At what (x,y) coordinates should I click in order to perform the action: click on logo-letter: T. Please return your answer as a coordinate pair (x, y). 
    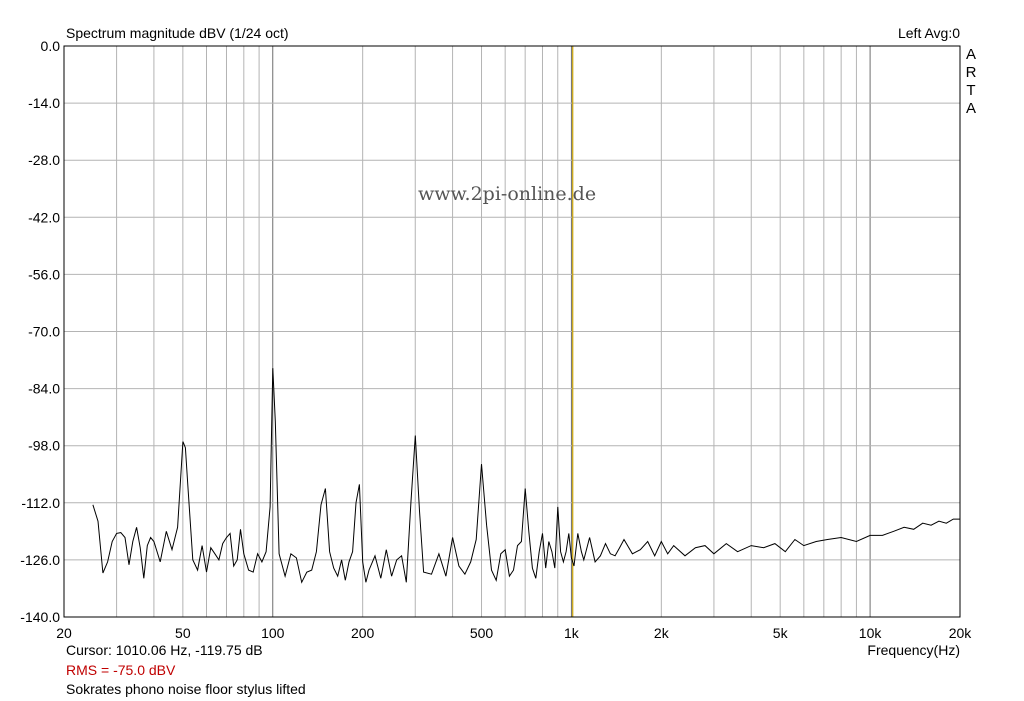
    Looking at the image, I should click on (971, 90).